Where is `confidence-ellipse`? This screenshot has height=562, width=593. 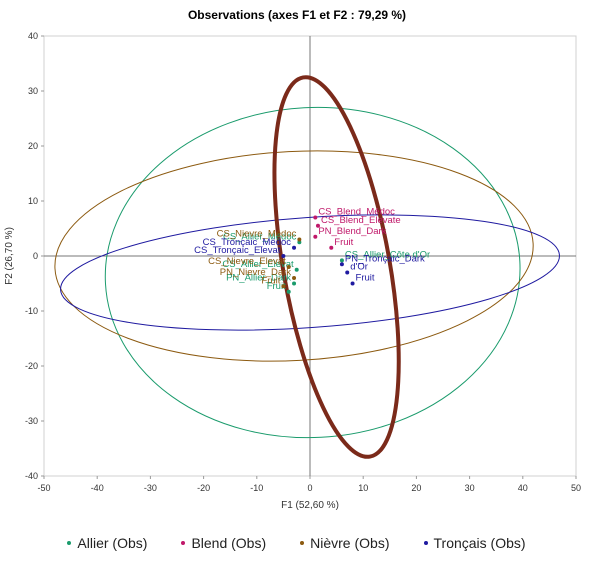 confidence-ellipse is located at coordinates (336, 267).